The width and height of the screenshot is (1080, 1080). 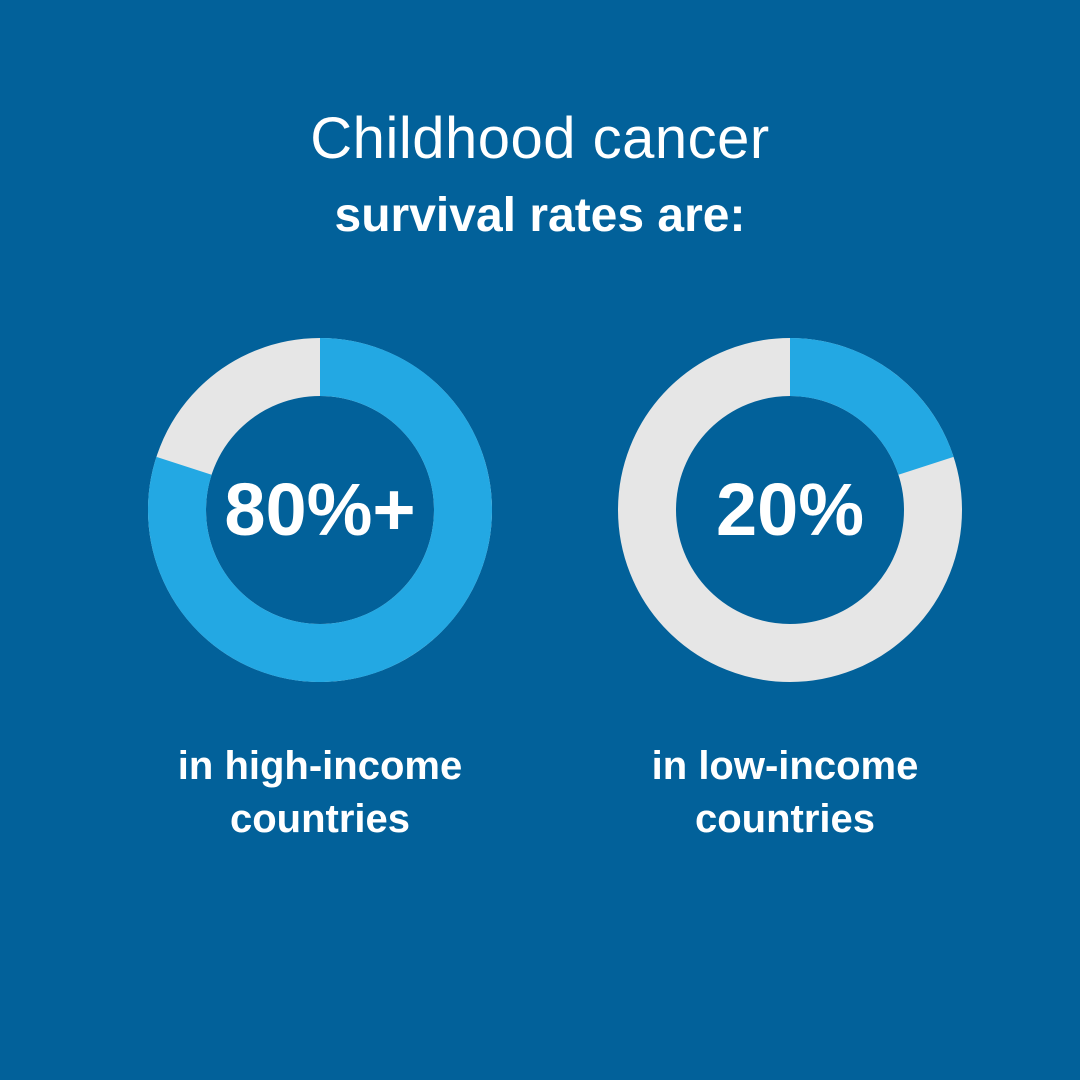 What do you see at coordinates (785, 819) in the screenshot?
I see `caption-low-income-line-2: countries` at bounding box center [785, 819].